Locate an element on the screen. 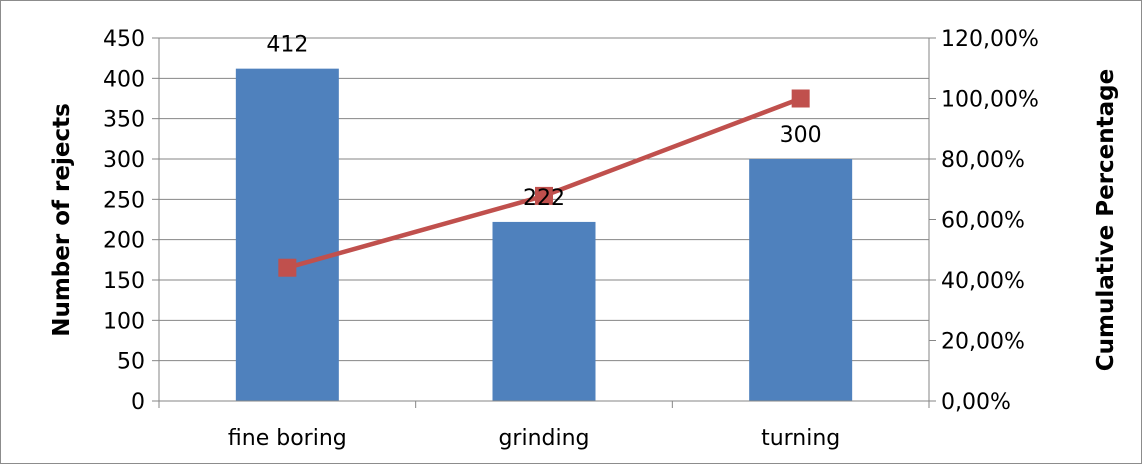 Image resolution: width=1142 pixels, height=465 pixels. y2-axis-title: Cumulative Percentage is located at coordinates (1106, 220).